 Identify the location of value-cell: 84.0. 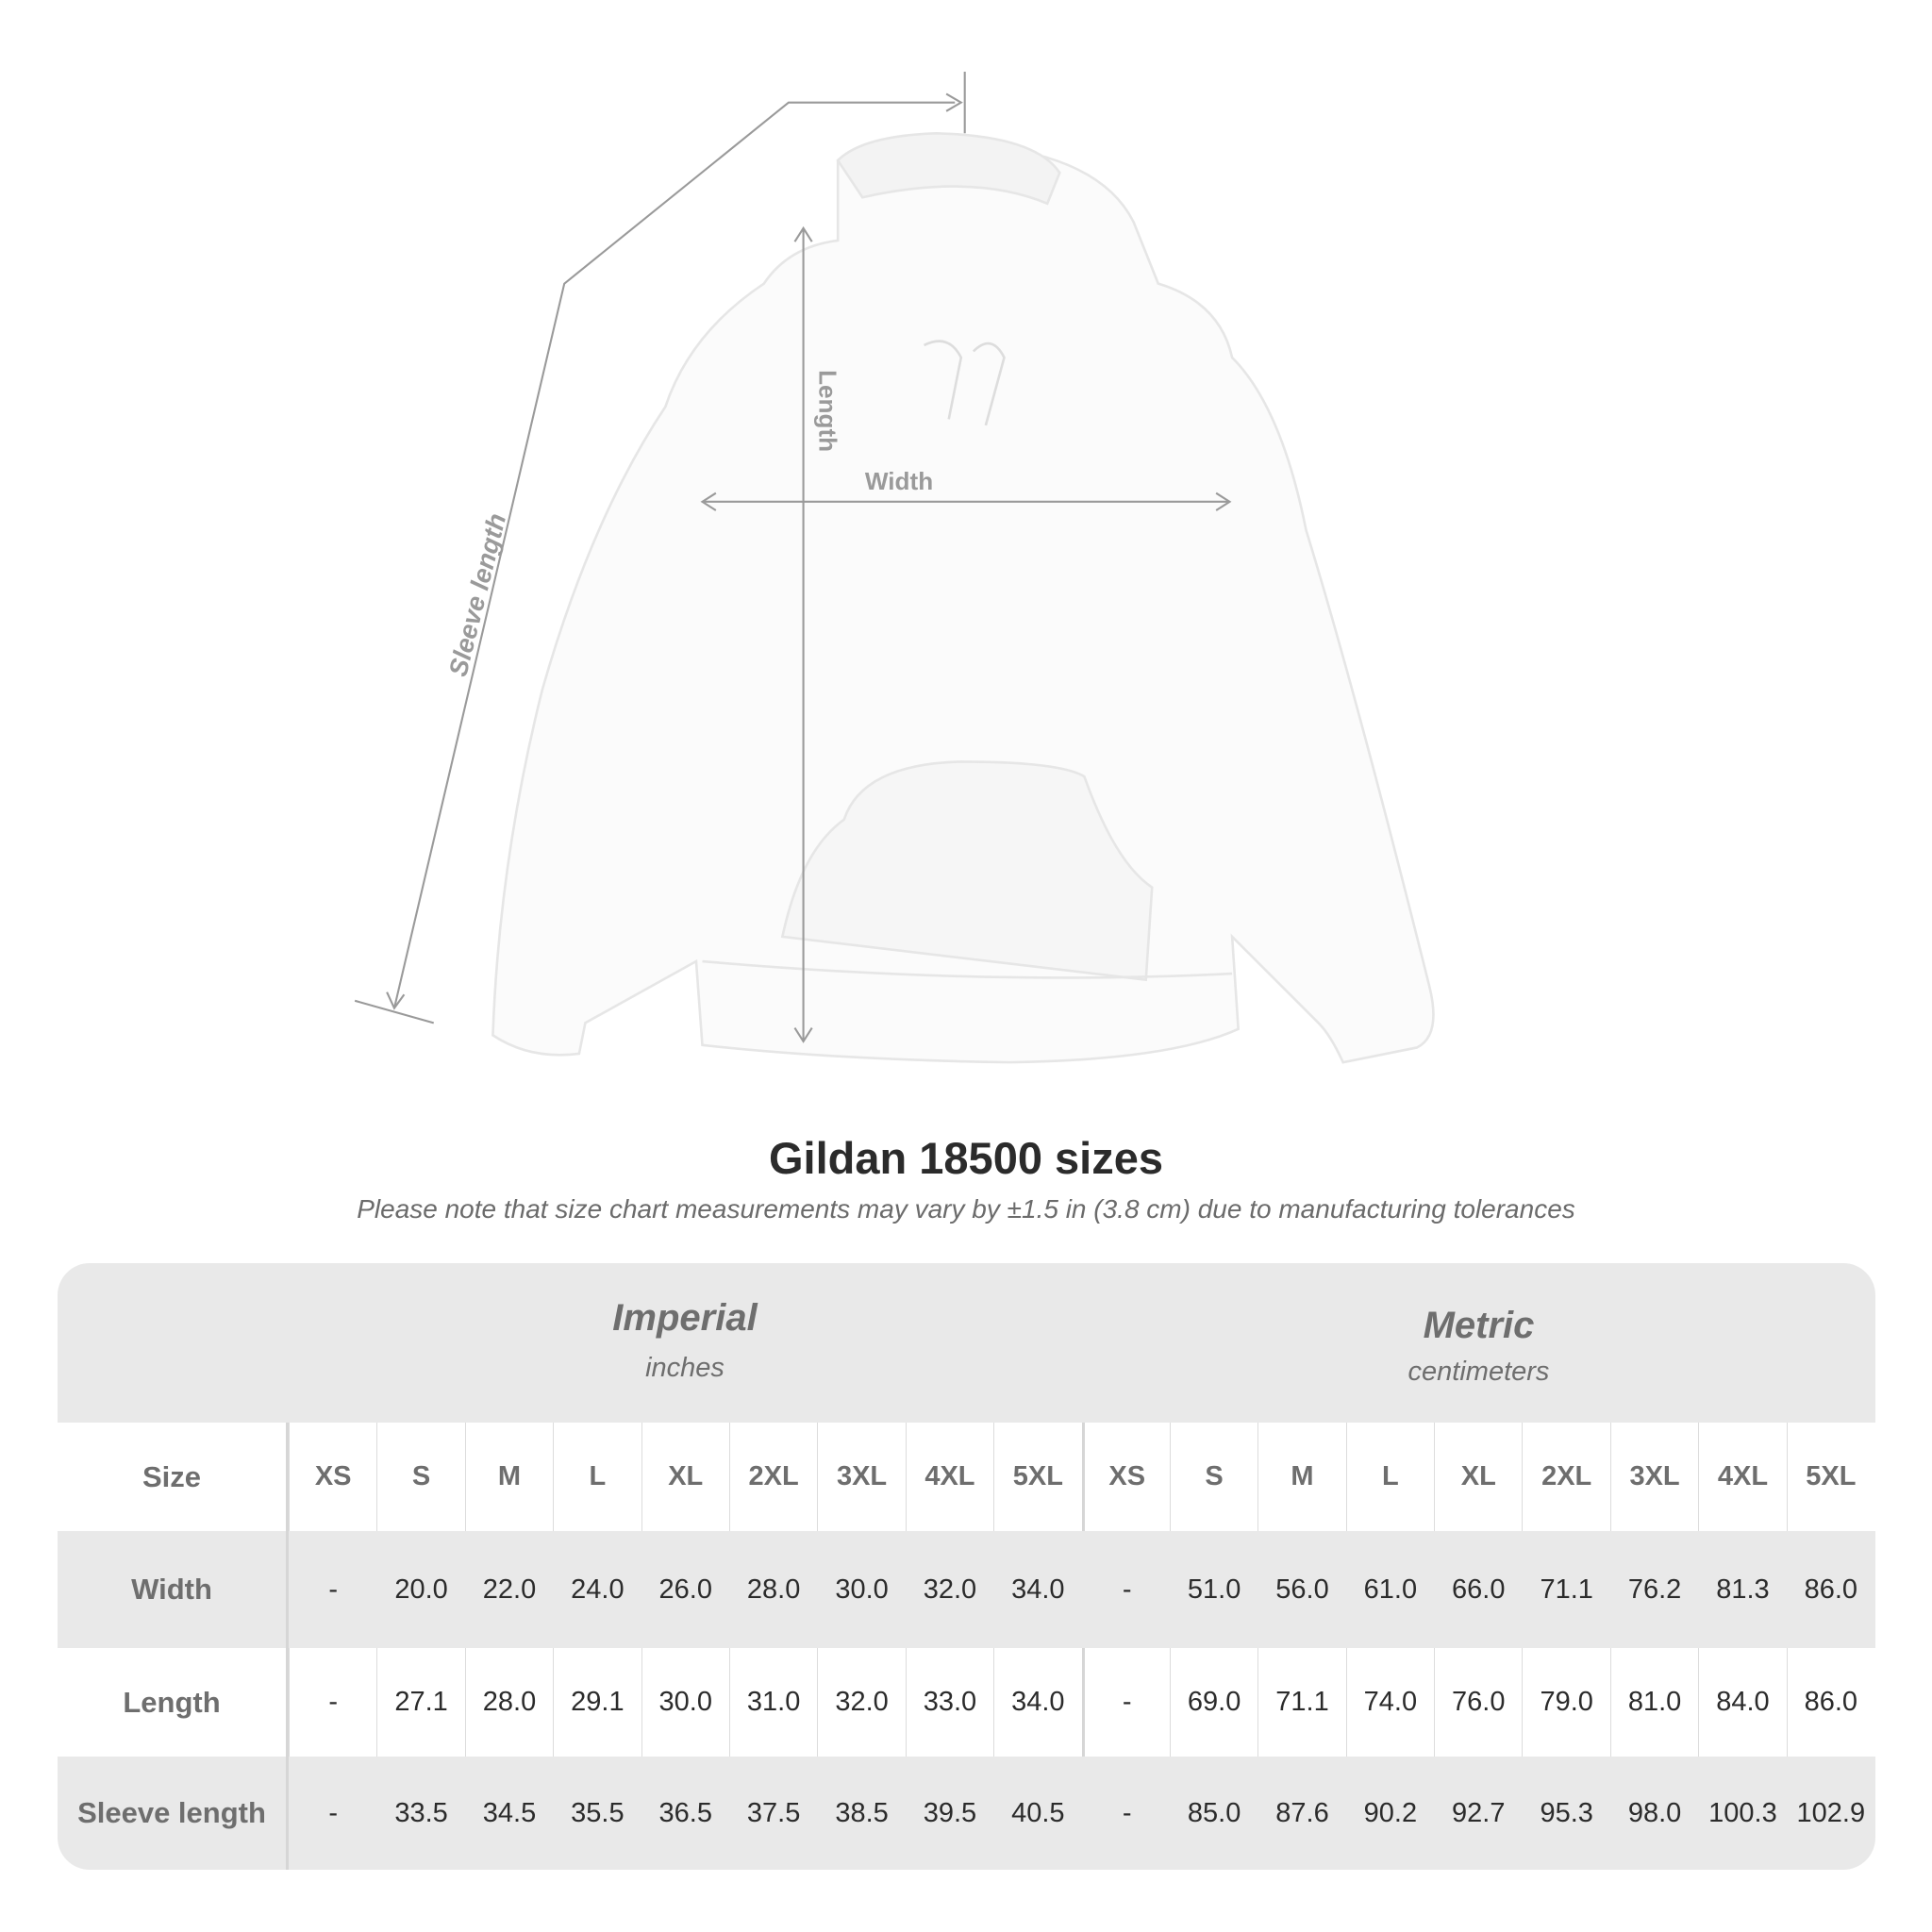
(1742, 1702).